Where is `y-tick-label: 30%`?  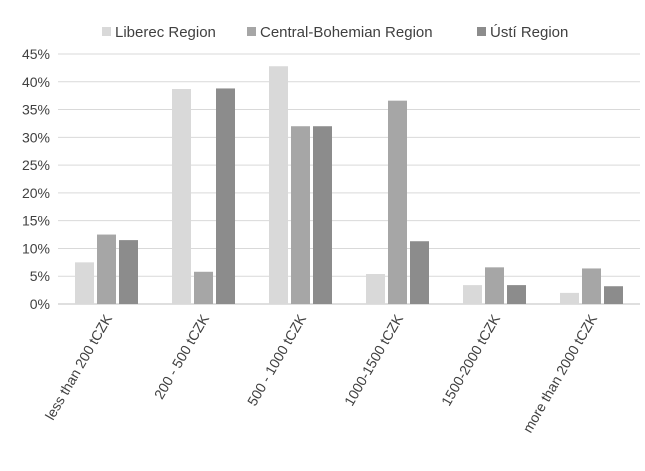 y-tick-label: 30% is located at coordinates (36, 137).